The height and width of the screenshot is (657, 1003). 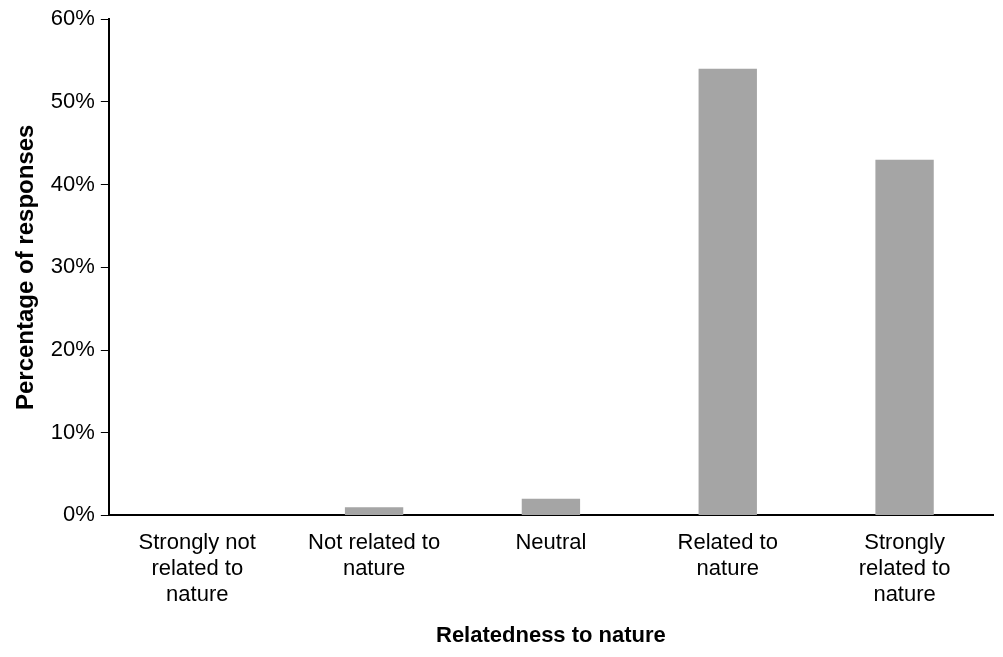 What do you see at coordinates (904, 567) in the screenshot?
I see `x-tick-label: Strongly related to nature` at bounding box center [904, 567].